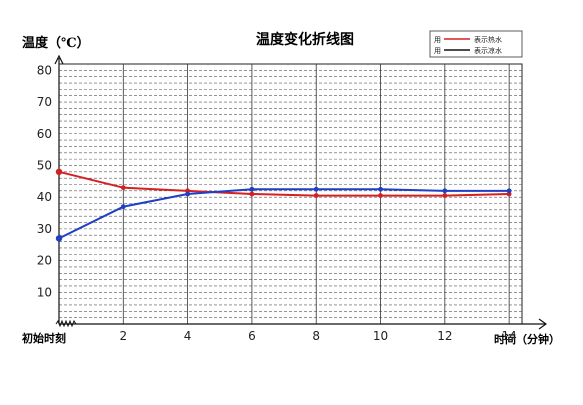 The image size is (583, 405). I want to click on x-tick-label: 8, so click(316, 336).